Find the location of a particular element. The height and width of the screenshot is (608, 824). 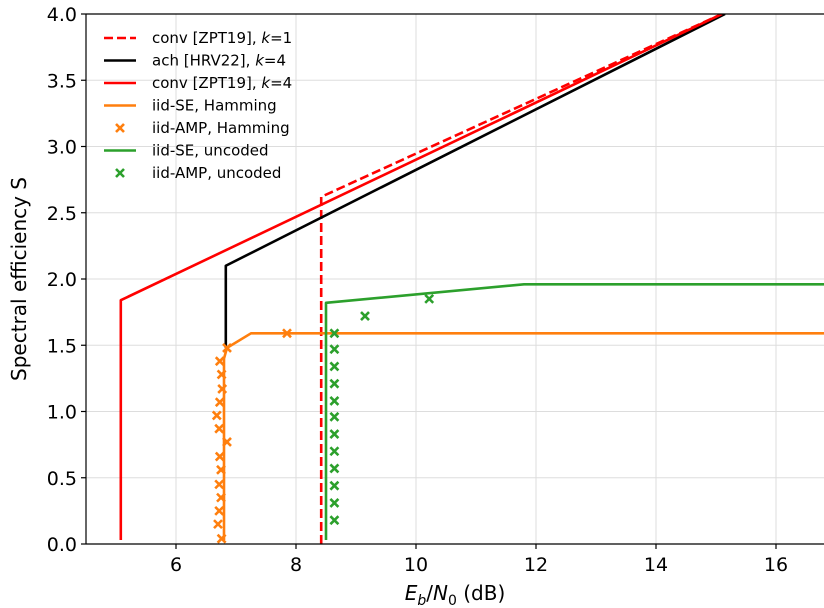

legend-label: conv [ZPT19], k=4 is located at coordinates (222, 83).